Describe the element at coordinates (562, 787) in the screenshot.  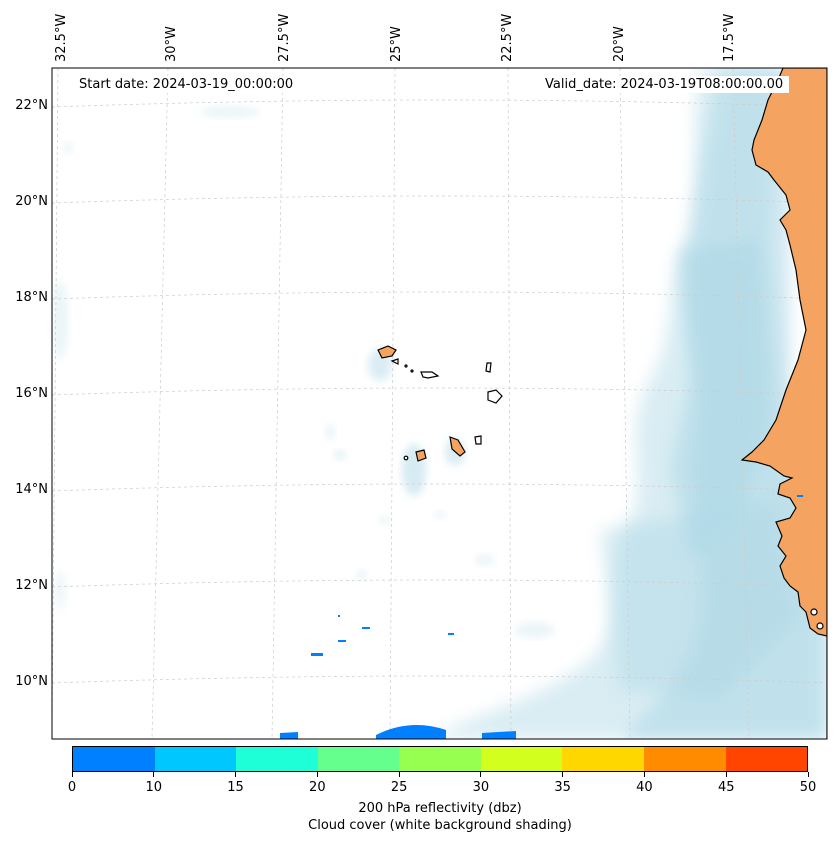
I see `colorbar-tick-label: 35` at that location.